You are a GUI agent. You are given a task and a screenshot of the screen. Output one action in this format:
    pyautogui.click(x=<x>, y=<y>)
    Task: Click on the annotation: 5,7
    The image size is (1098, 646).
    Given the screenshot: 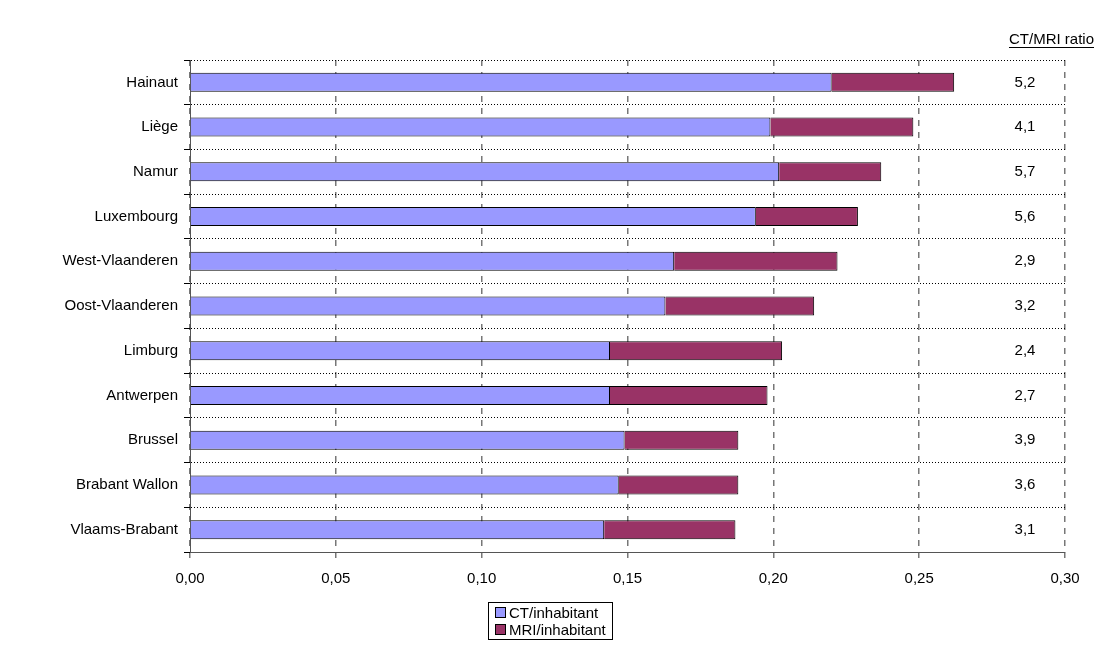 What is the action you would take?
    pyautogui.click(x=1025, y=170)
    